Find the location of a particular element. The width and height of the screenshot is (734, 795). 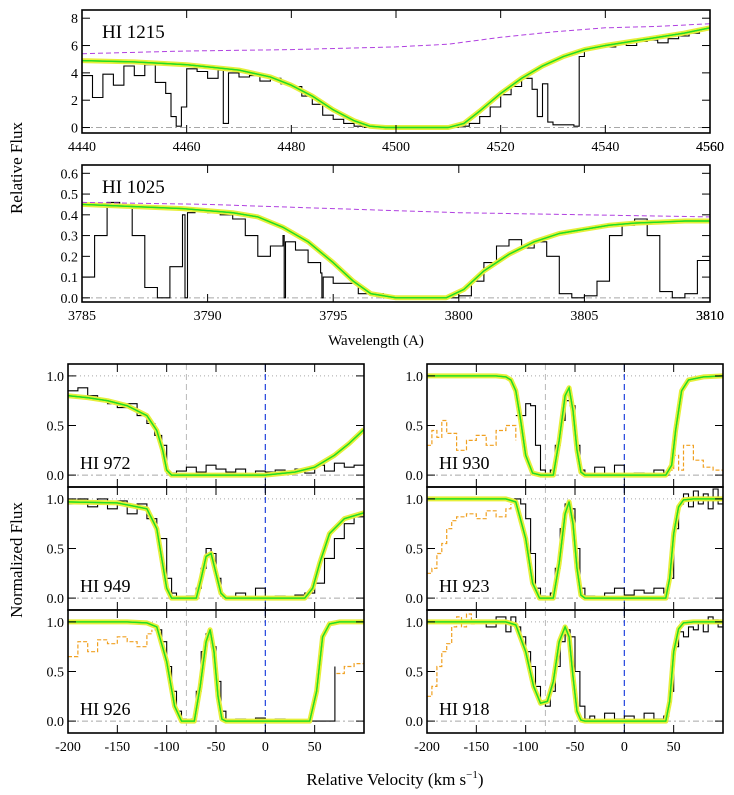

y-tick-label: 0.6 is located at coordinates (70, 174).